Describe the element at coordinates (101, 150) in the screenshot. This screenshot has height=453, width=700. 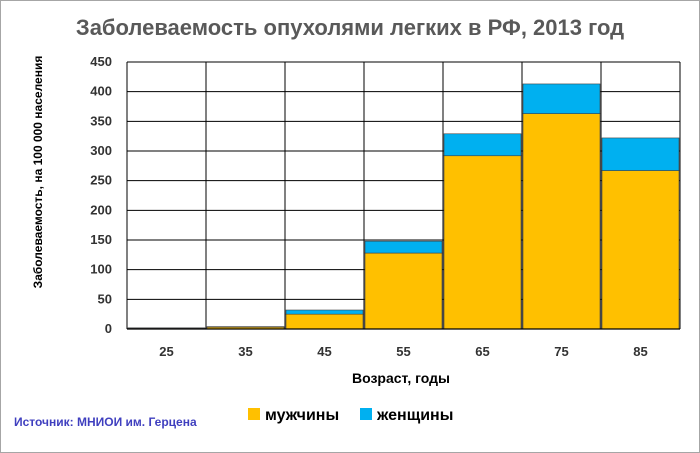
I see `y-tick-label: 300` at that location.